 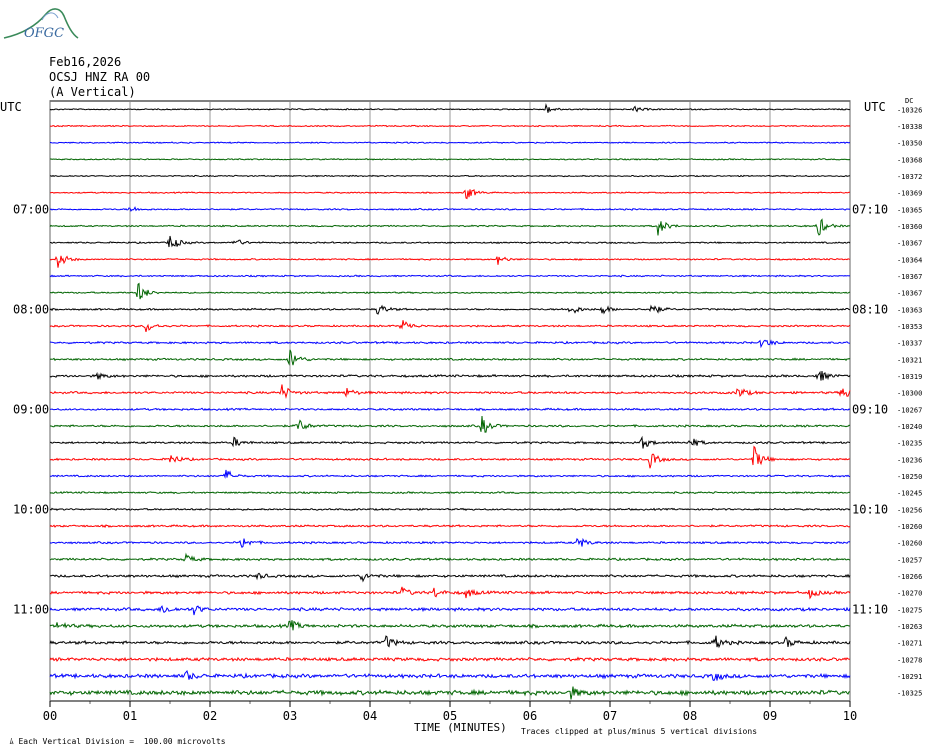 What do you see at coordinates (770, 716) in the screenshot?
I see `x-tick-label-09: 09` at bounding box center [770, 716].